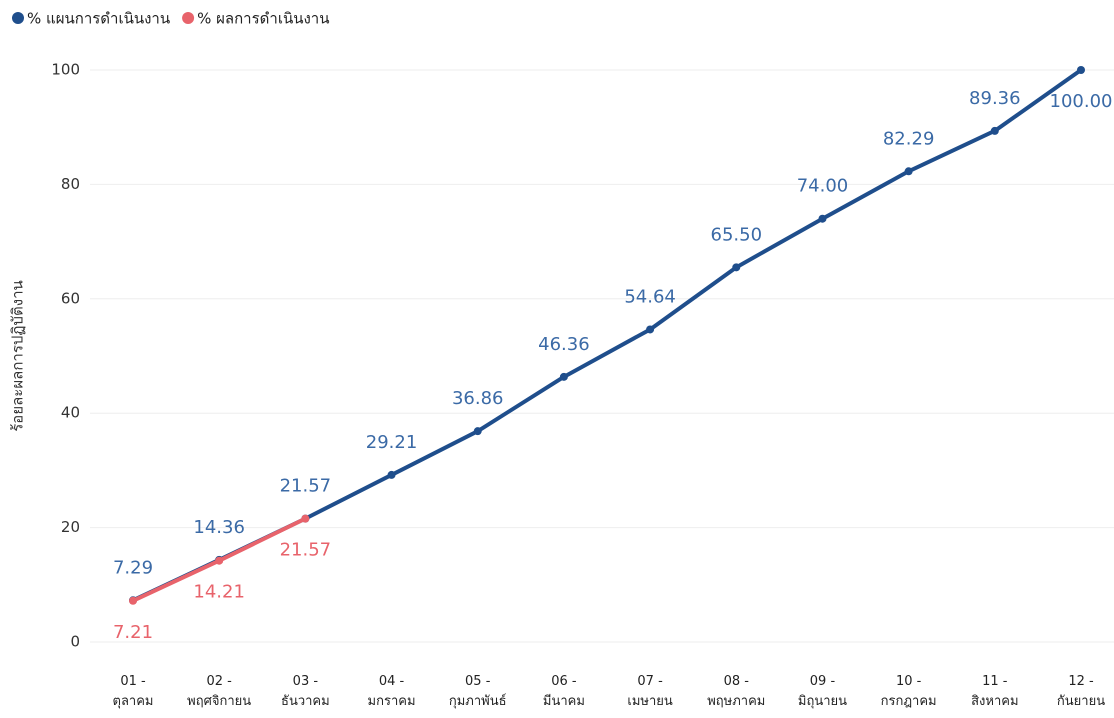  Describe the element at coordinates (564, 344) in the screenshot. I see `data-label: 46.36` at that location.